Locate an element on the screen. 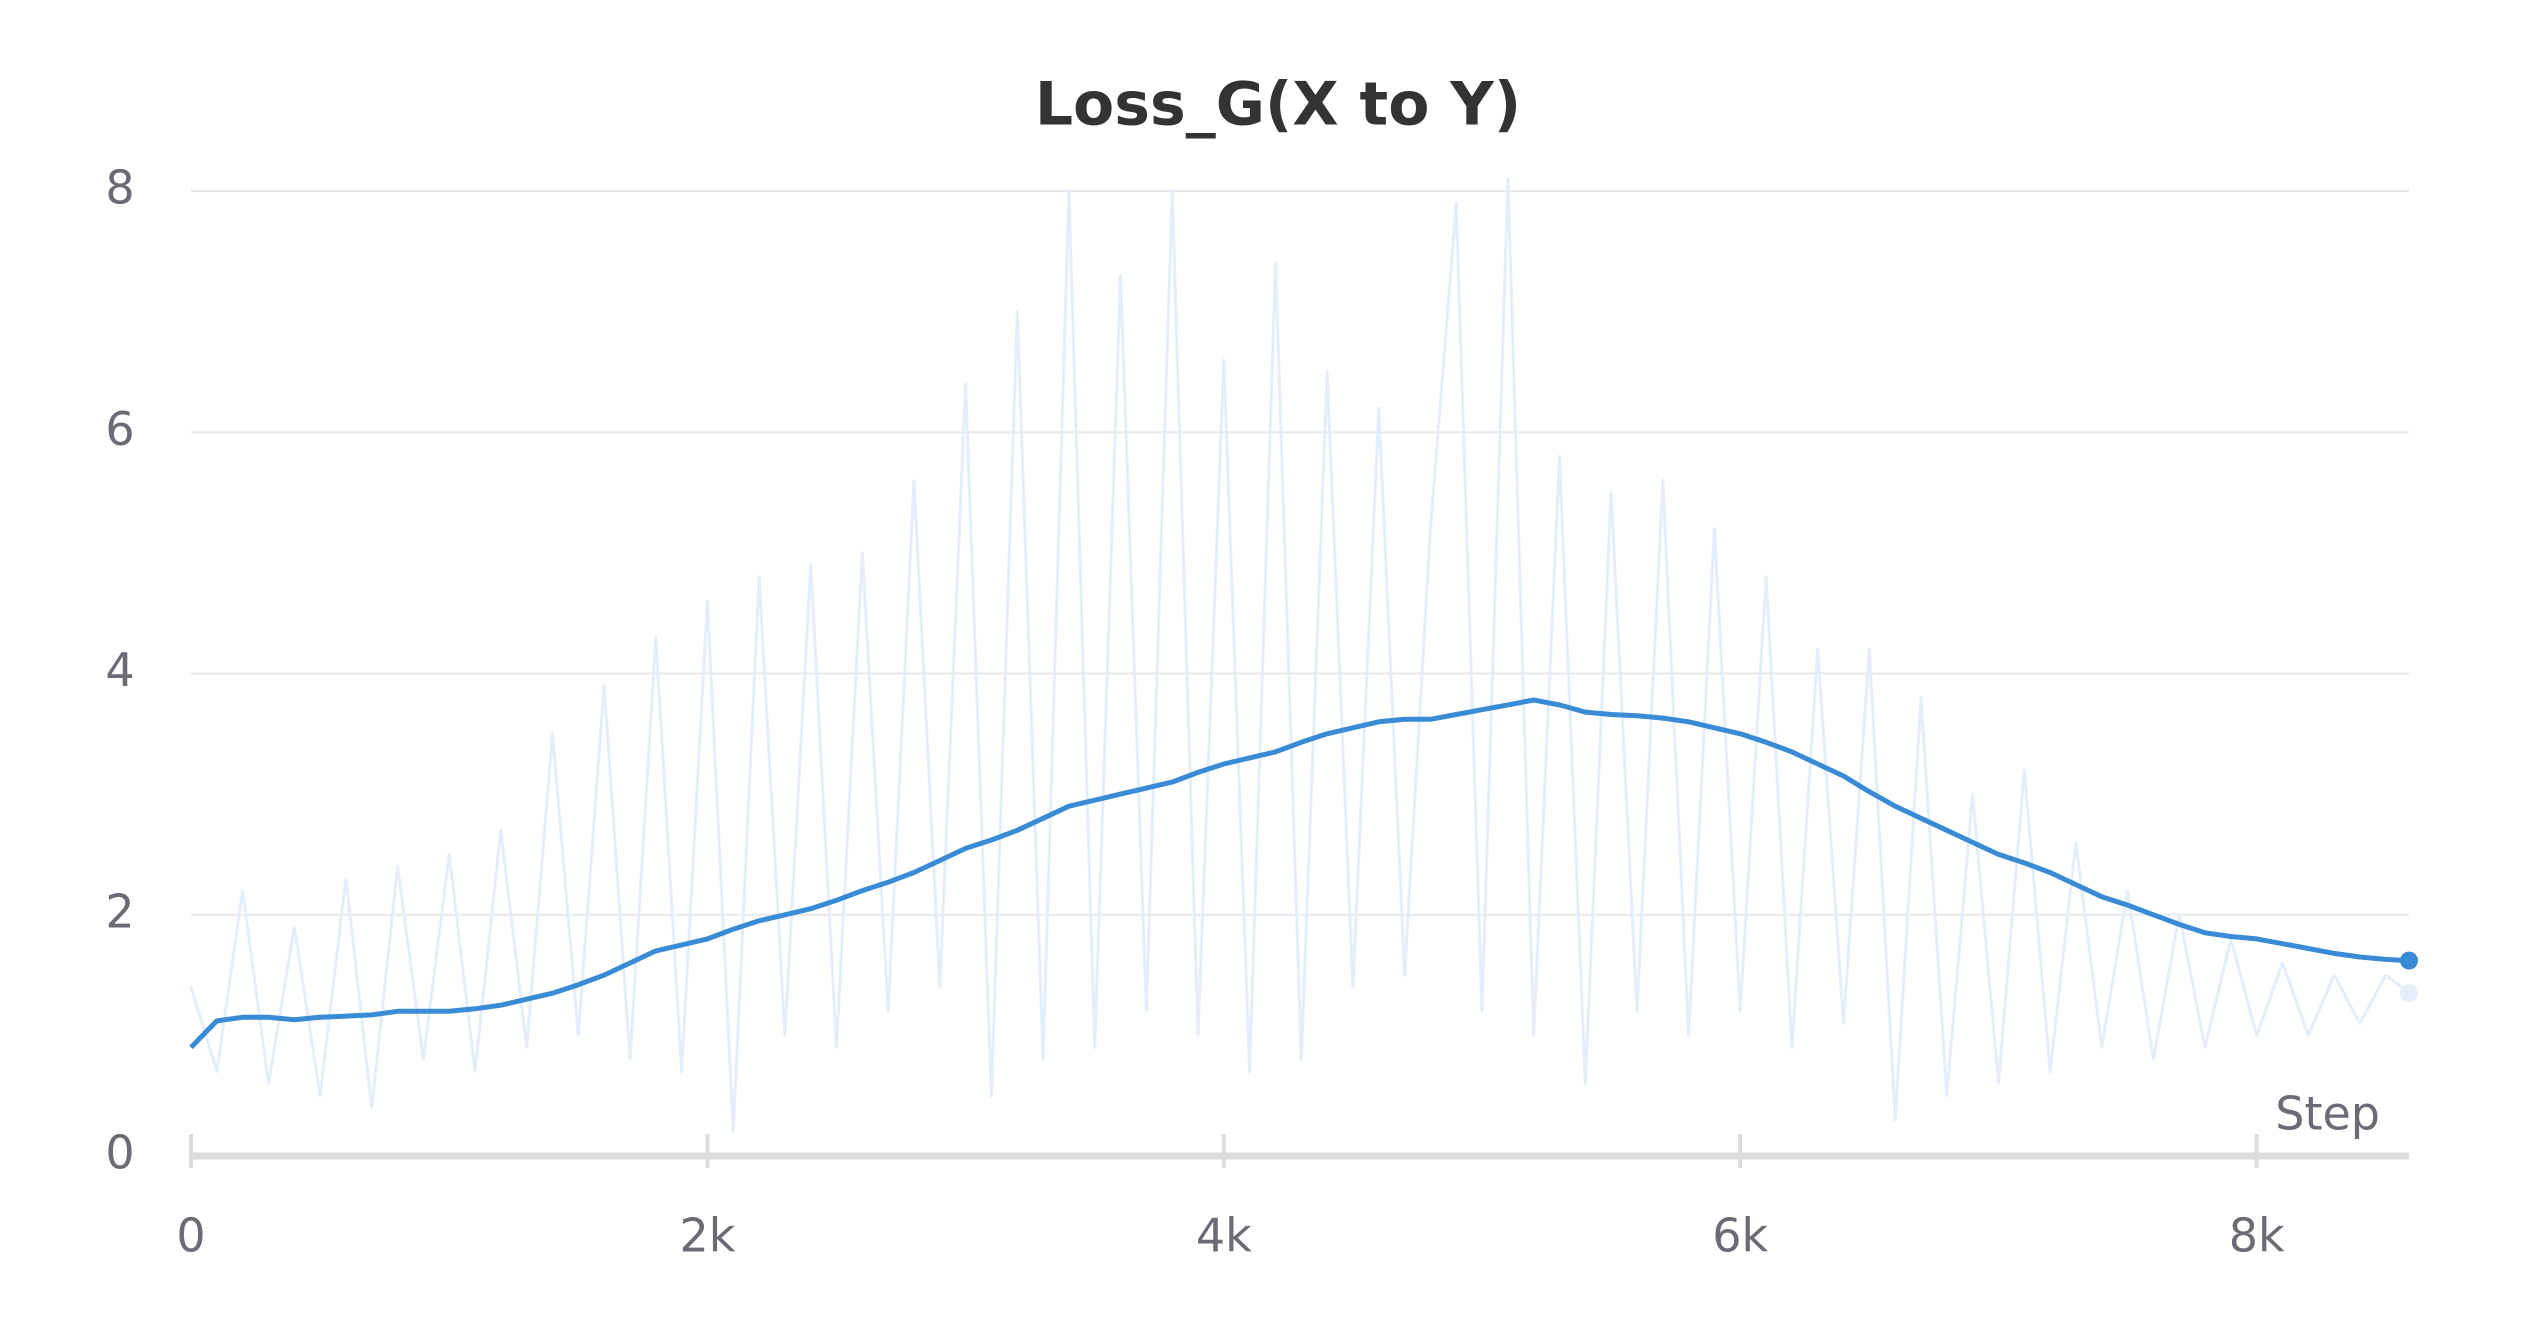 The image size is (2528, 1328). y-tick-label: 8 is located at coordinates (119, 188).